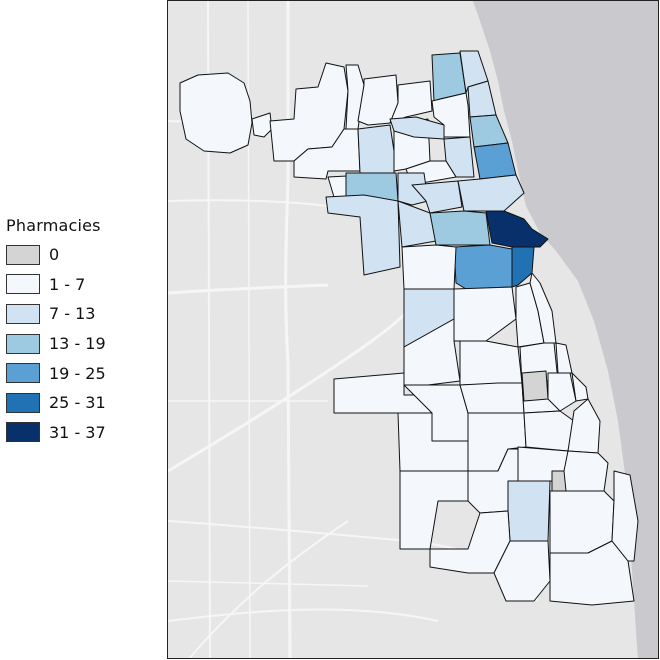 This screenshot has width=660, height=660. I want to click on legend-label: 19 - 25, so click(77, 373).